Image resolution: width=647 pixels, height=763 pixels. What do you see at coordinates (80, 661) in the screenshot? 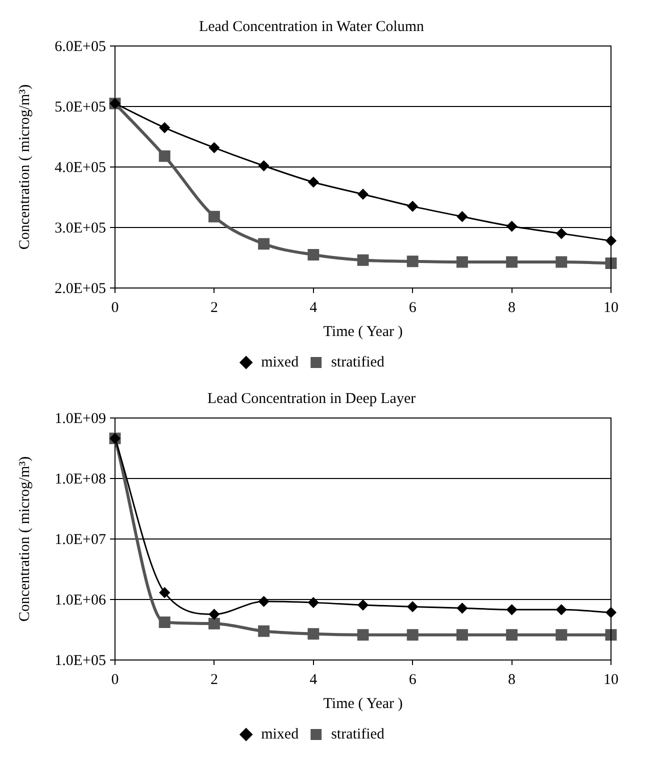
I see `y-tick-label: 1.0E+05` at bounding box center [80, 661].